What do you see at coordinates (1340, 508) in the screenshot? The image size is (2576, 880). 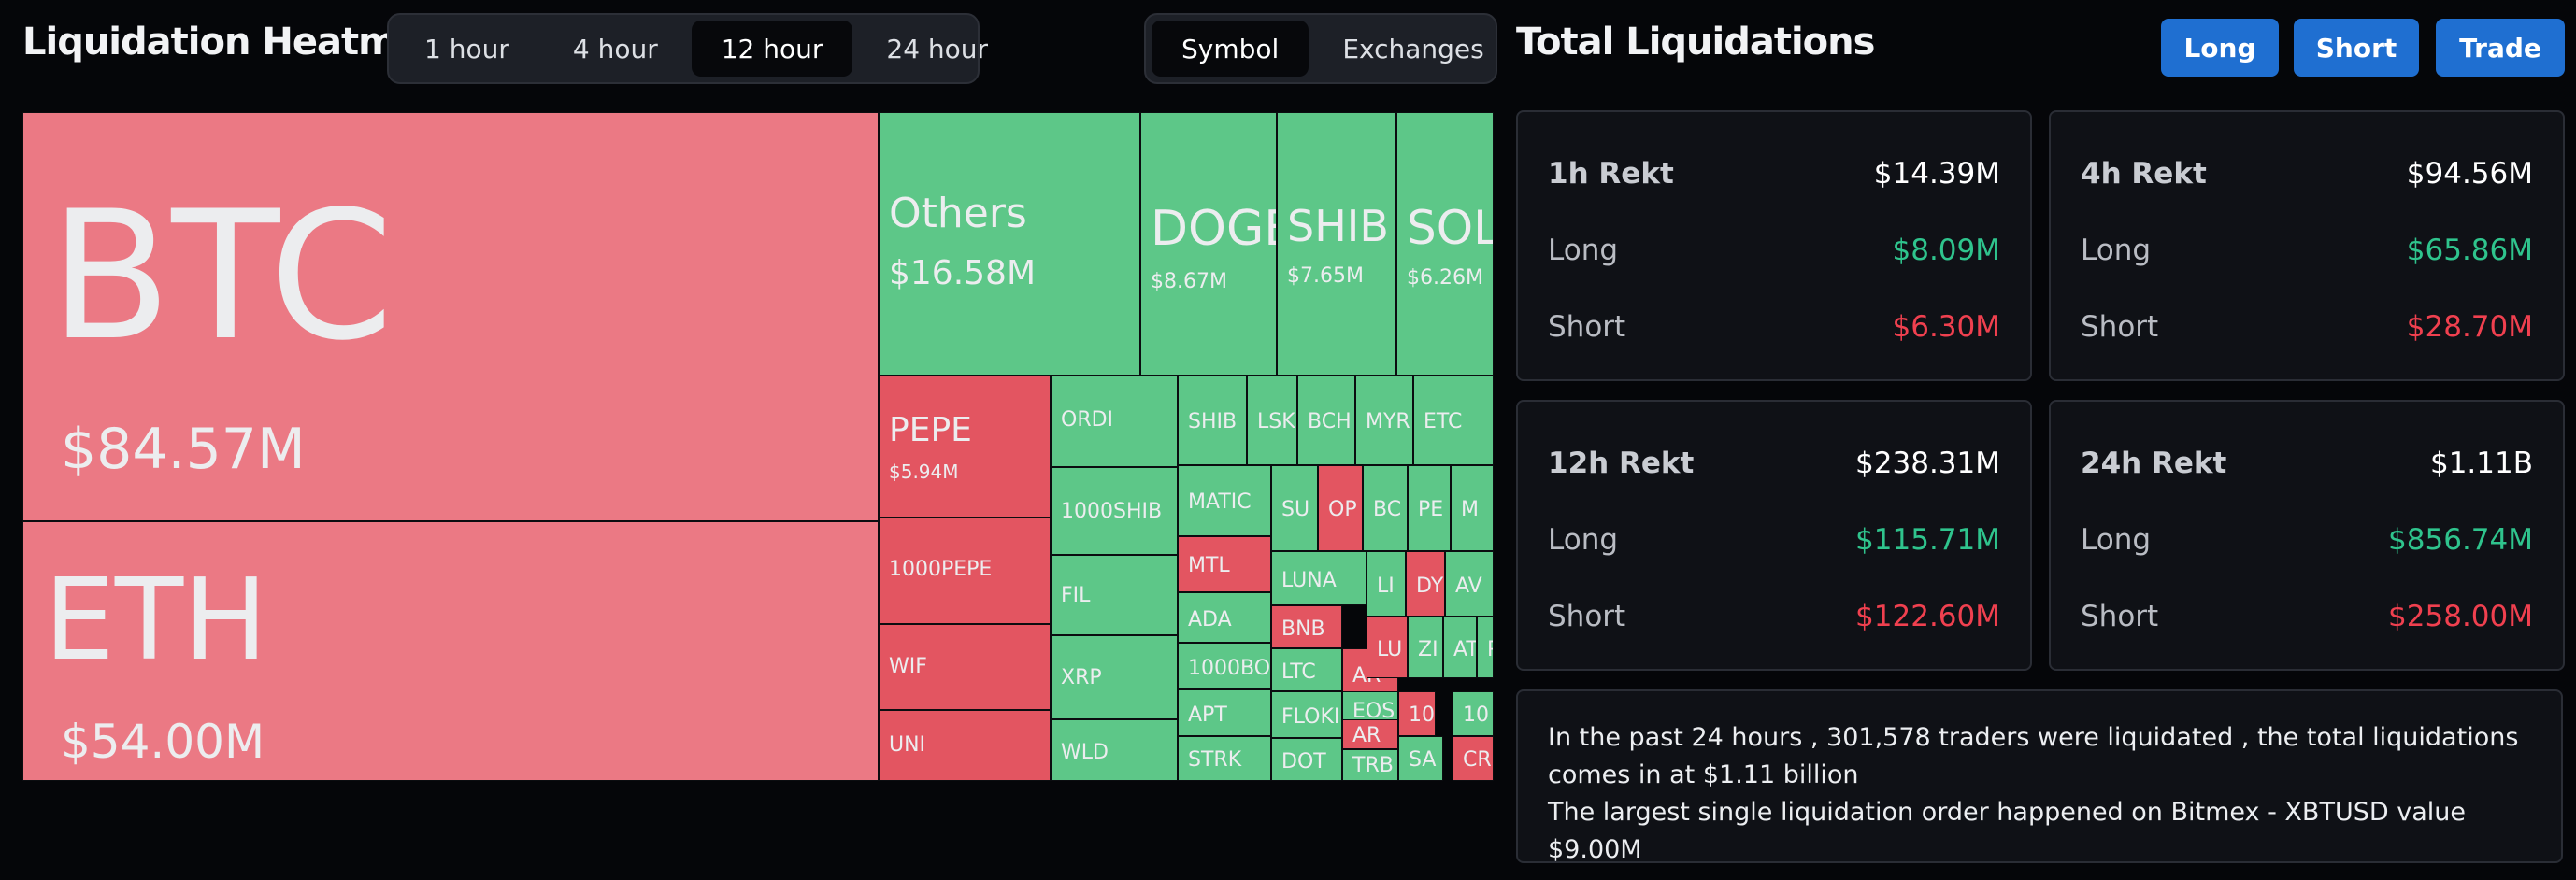 I see `heatmap-tile-op: OP` at bounding box center [1340, 508].